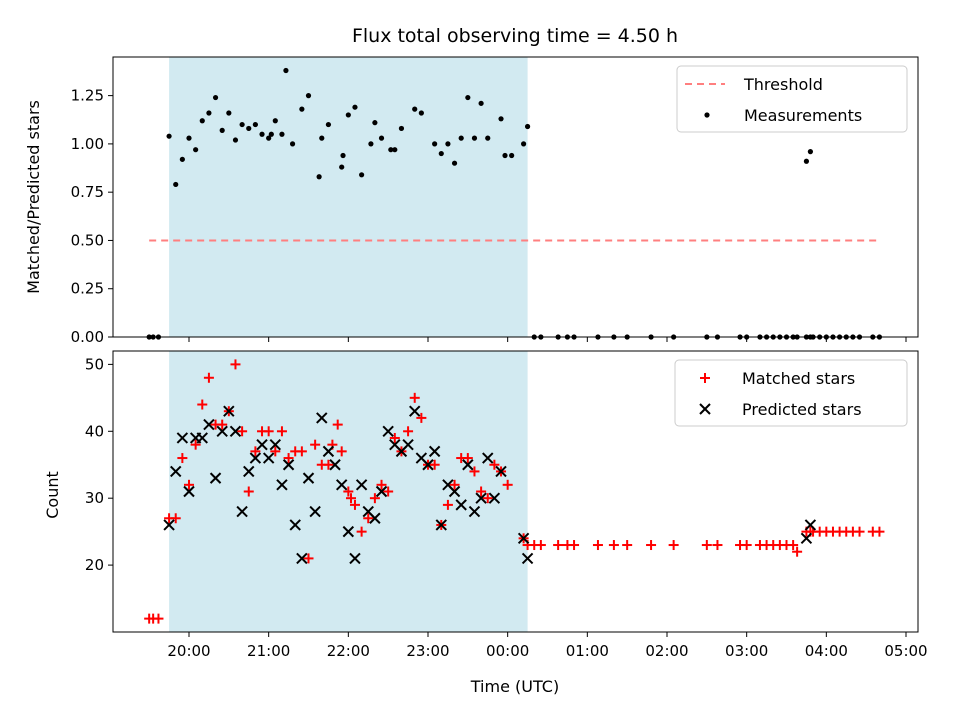 Image resolution: width=960 pixels, height=720 pixels. I want to click on x-tick-label: 20:00, so click(188, 651).